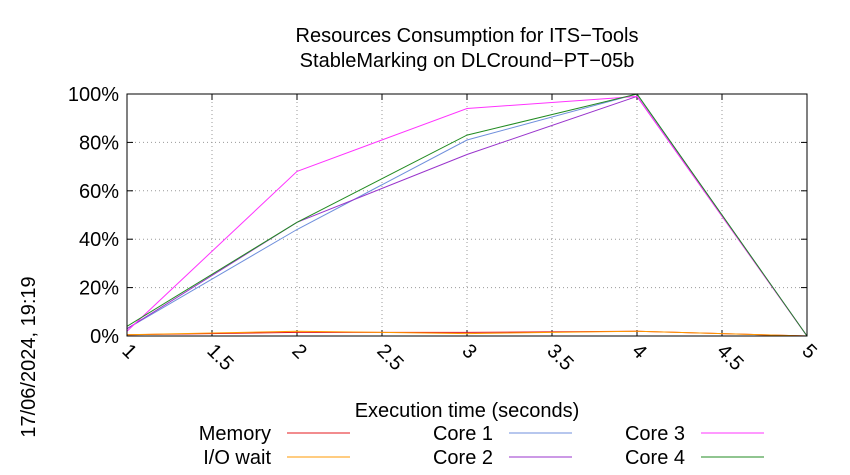 The width and height of the screenshot is (850, 475). What do you see at coordinates (128, 351) in the screenshot?
I see `x-tick-label: 1` at bounding box center [128, 351].